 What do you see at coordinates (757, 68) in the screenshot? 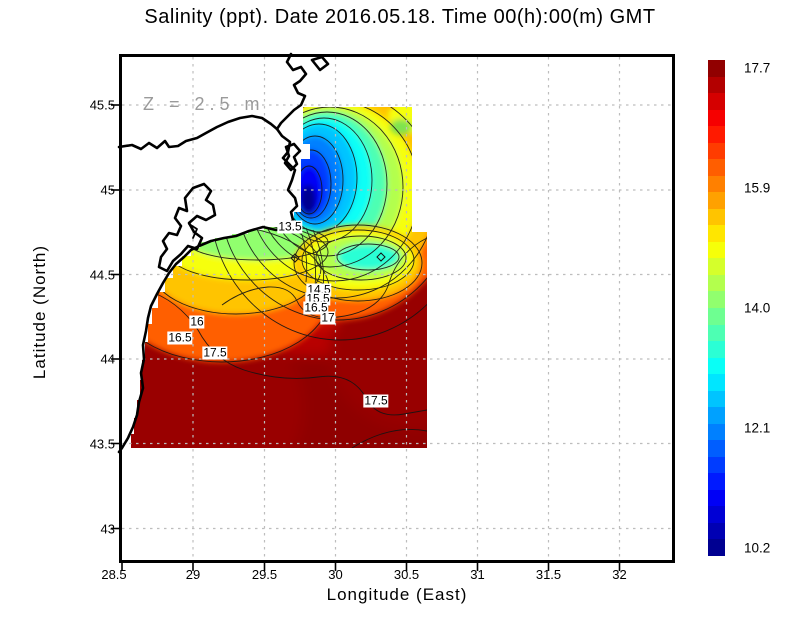
I see `colorbar-label-17-7: 17.7` at bounding box center [757, 68].